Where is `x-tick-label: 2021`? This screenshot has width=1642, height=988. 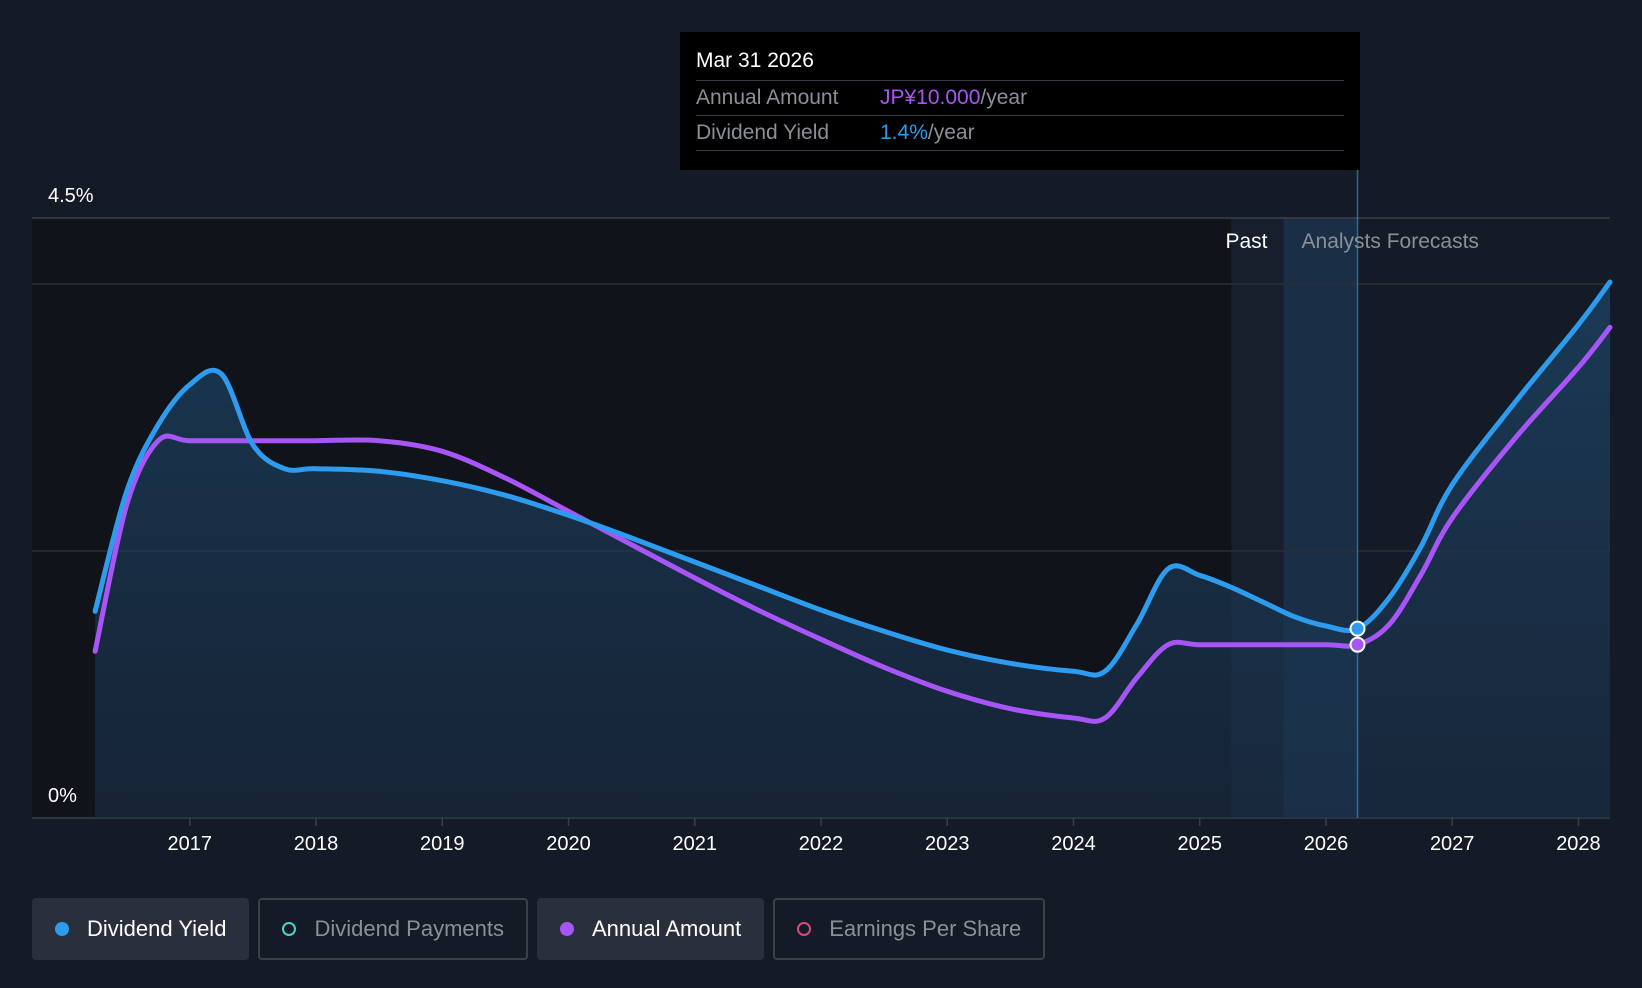
x-tick-label: 2021 is located at coordinates (695, 844).